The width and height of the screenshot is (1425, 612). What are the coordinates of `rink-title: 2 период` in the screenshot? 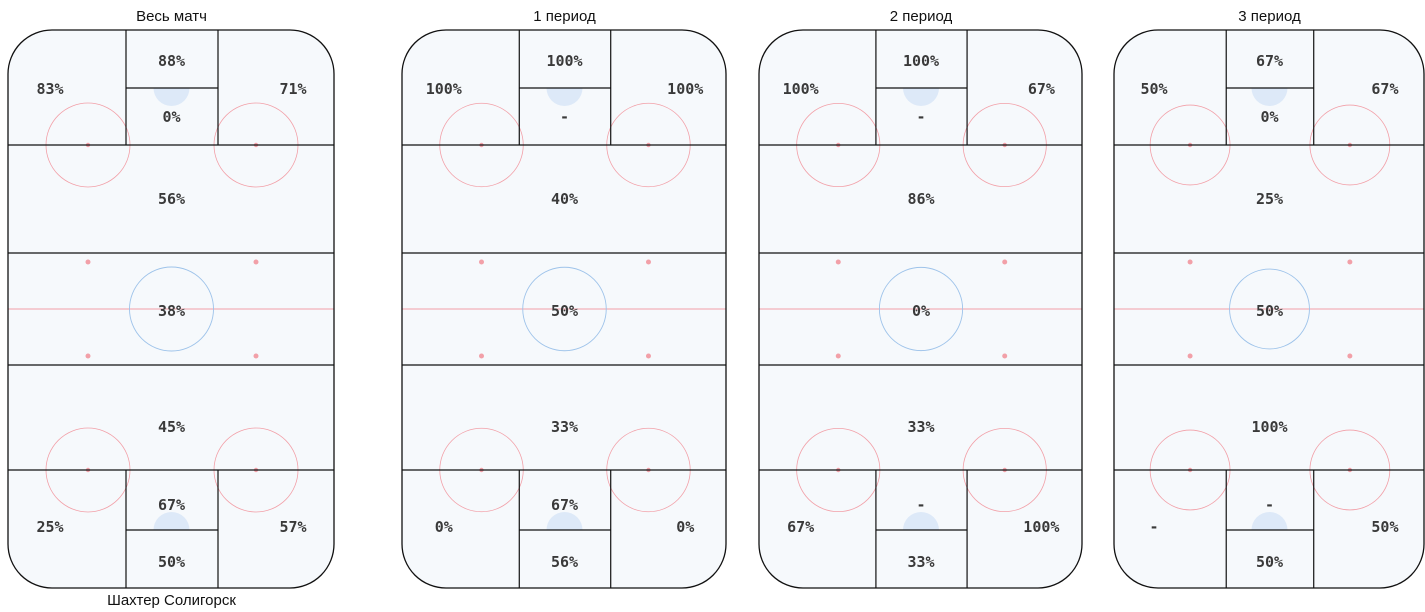 It's located at (921, 16).